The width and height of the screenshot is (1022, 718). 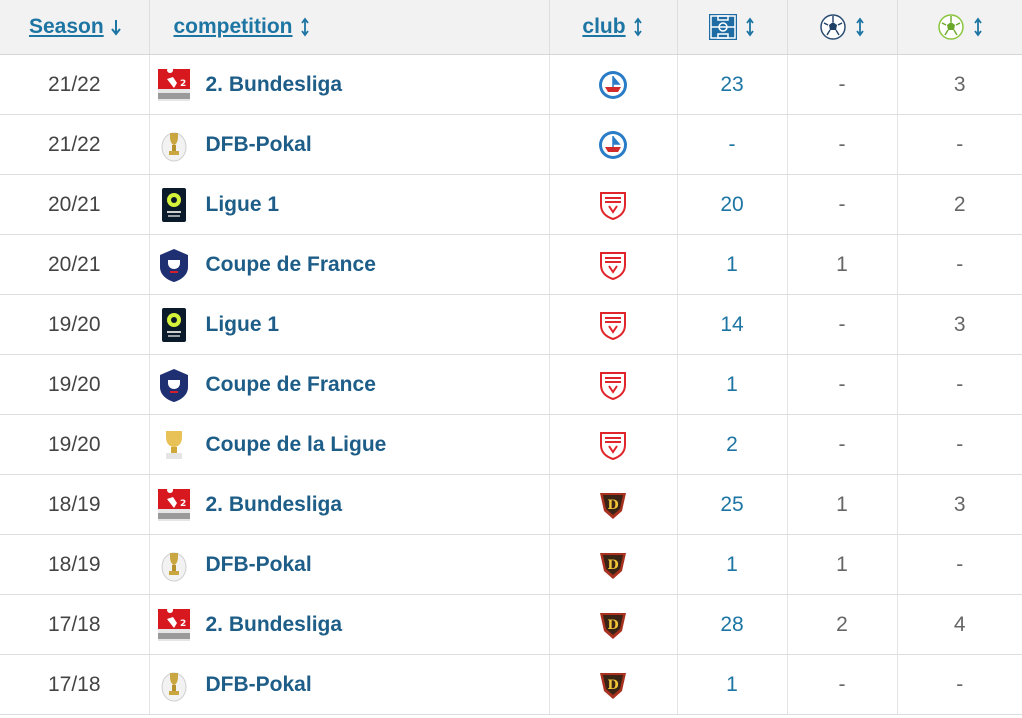 What do you see at coordinates (66, 26) in the screenshot?
I see `season-sort-link: Season` at bounding box center [66, 26].